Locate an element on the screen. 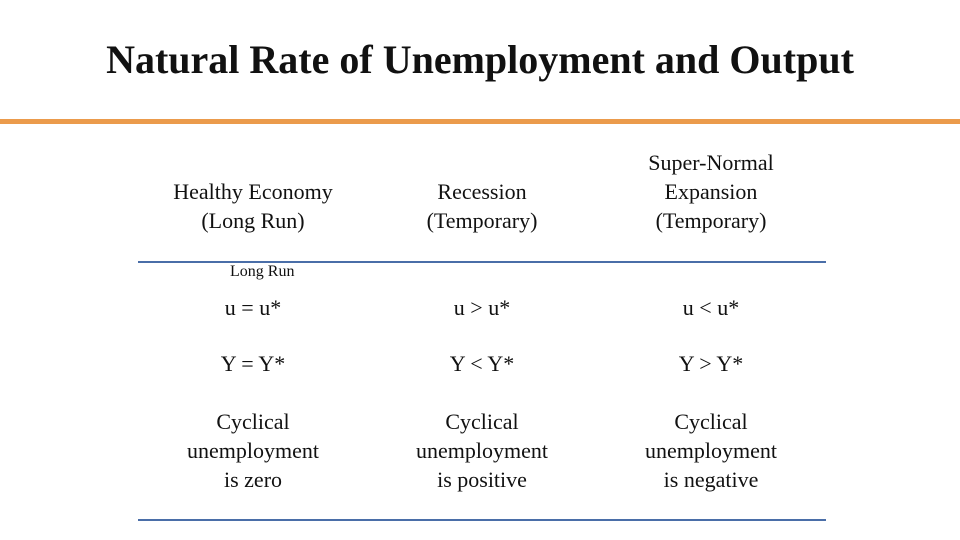  table-cell: u < u* is located at coordinates (711, 307).